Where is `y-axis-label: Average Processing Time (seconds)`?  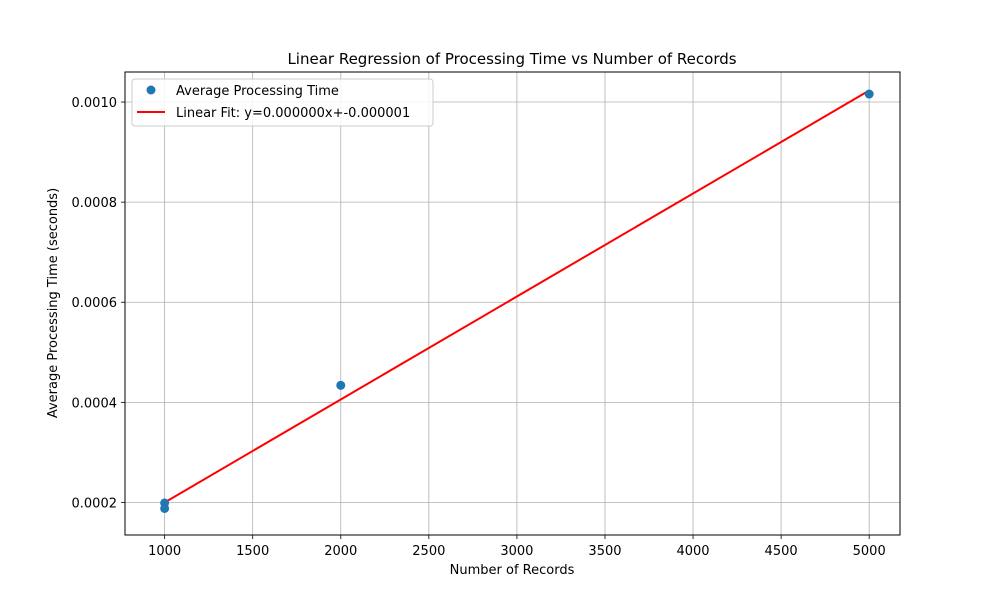
y-axis-label: Average Processing Time (seconds) is located at coordinates (53, 303).